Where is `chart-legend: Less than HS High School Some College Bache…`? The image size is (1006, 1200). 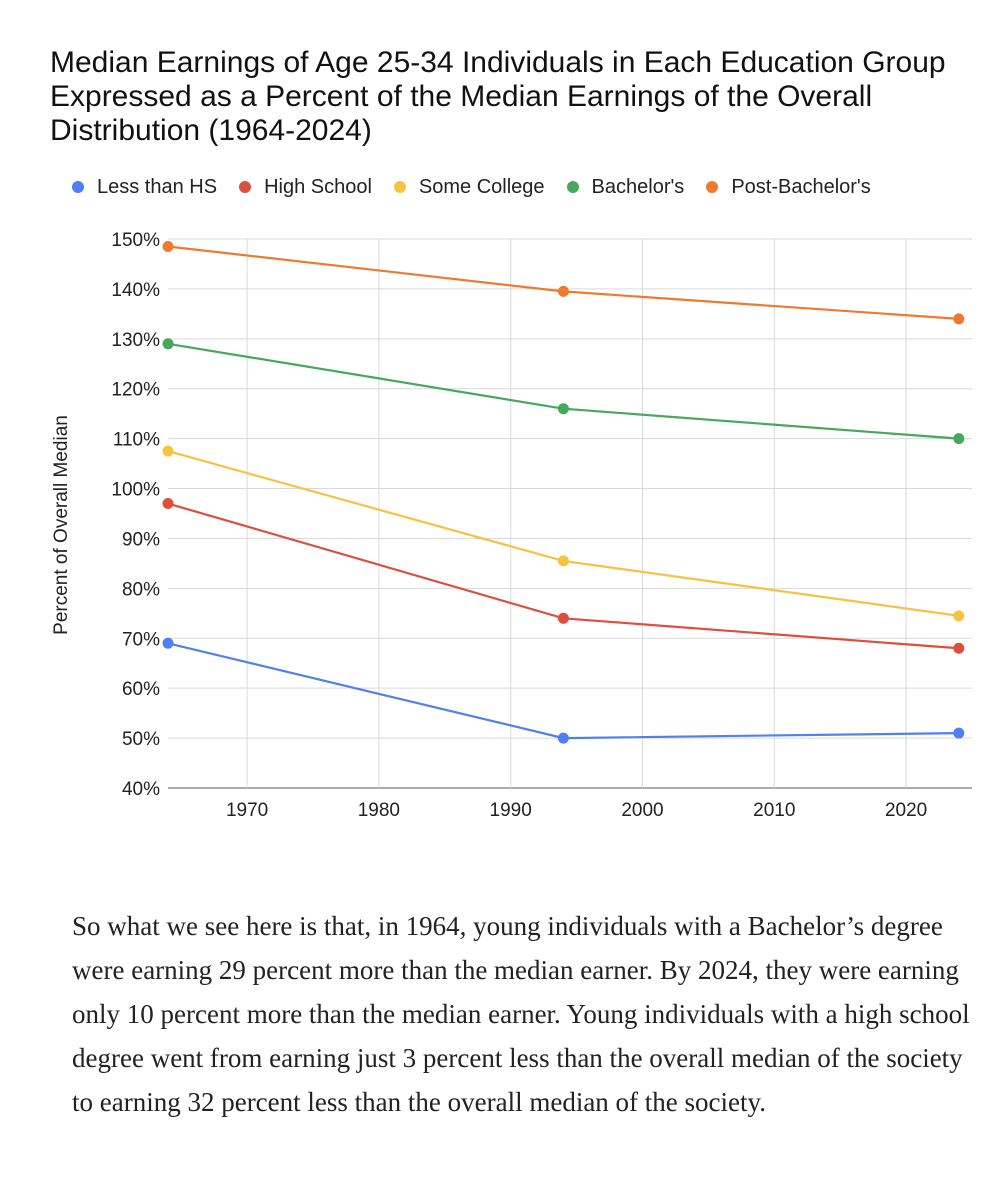 chart-legend: Less than HS High School Some College Bache… is located at coordinates (482, 187).